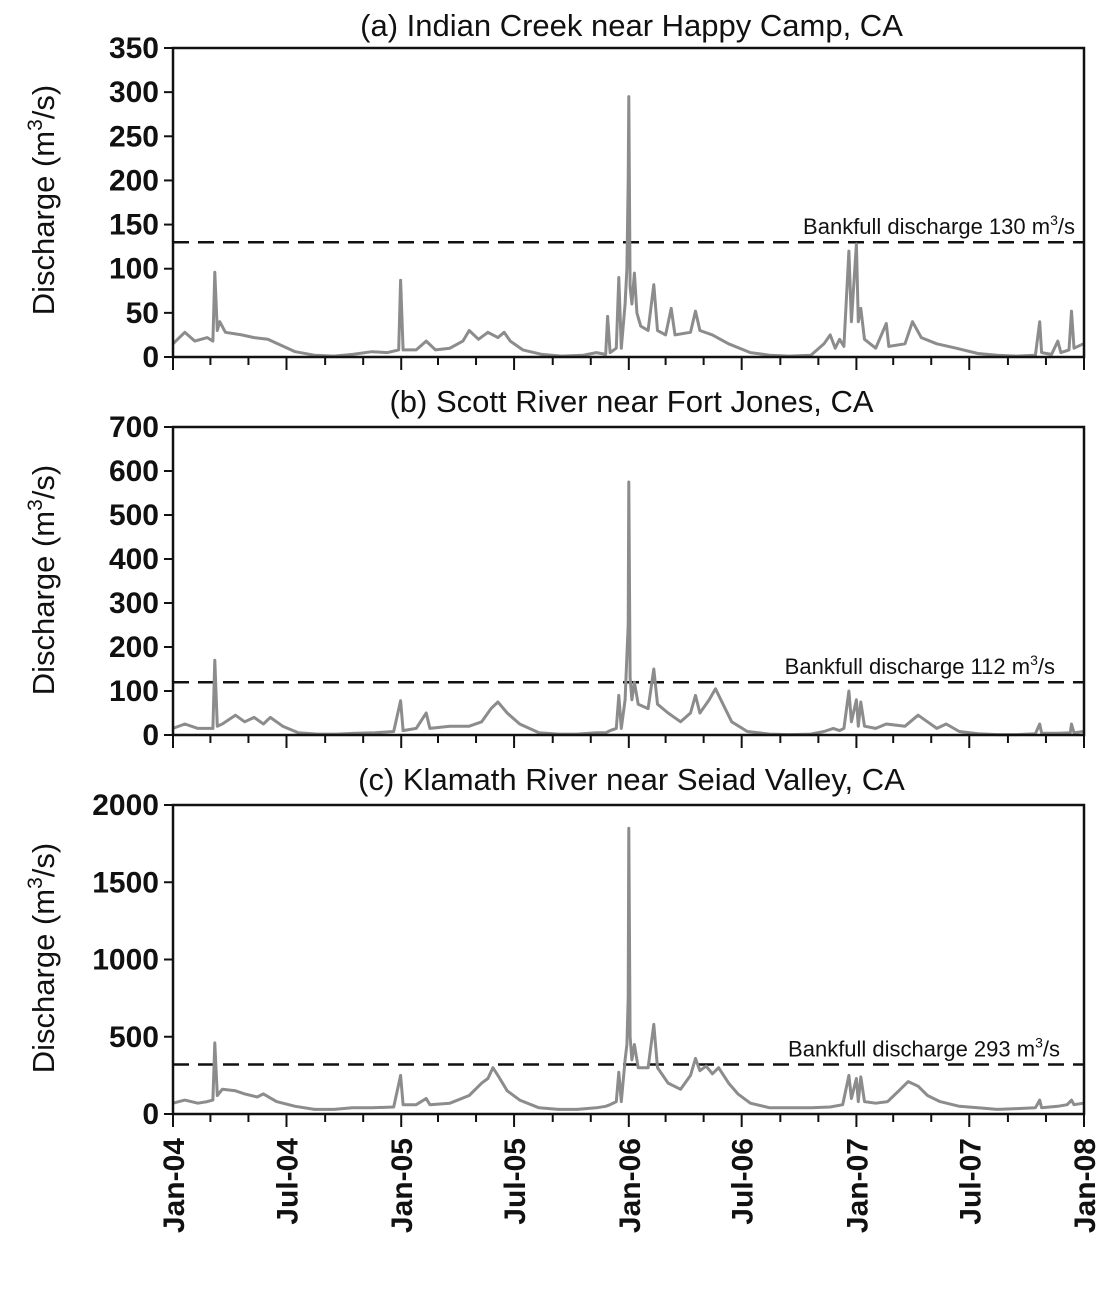 This screenshot has height=1291, width=1107. Describe the element at coordinates (134, 48) in the screenshot. I see `y-tick-label: 350` at that location.